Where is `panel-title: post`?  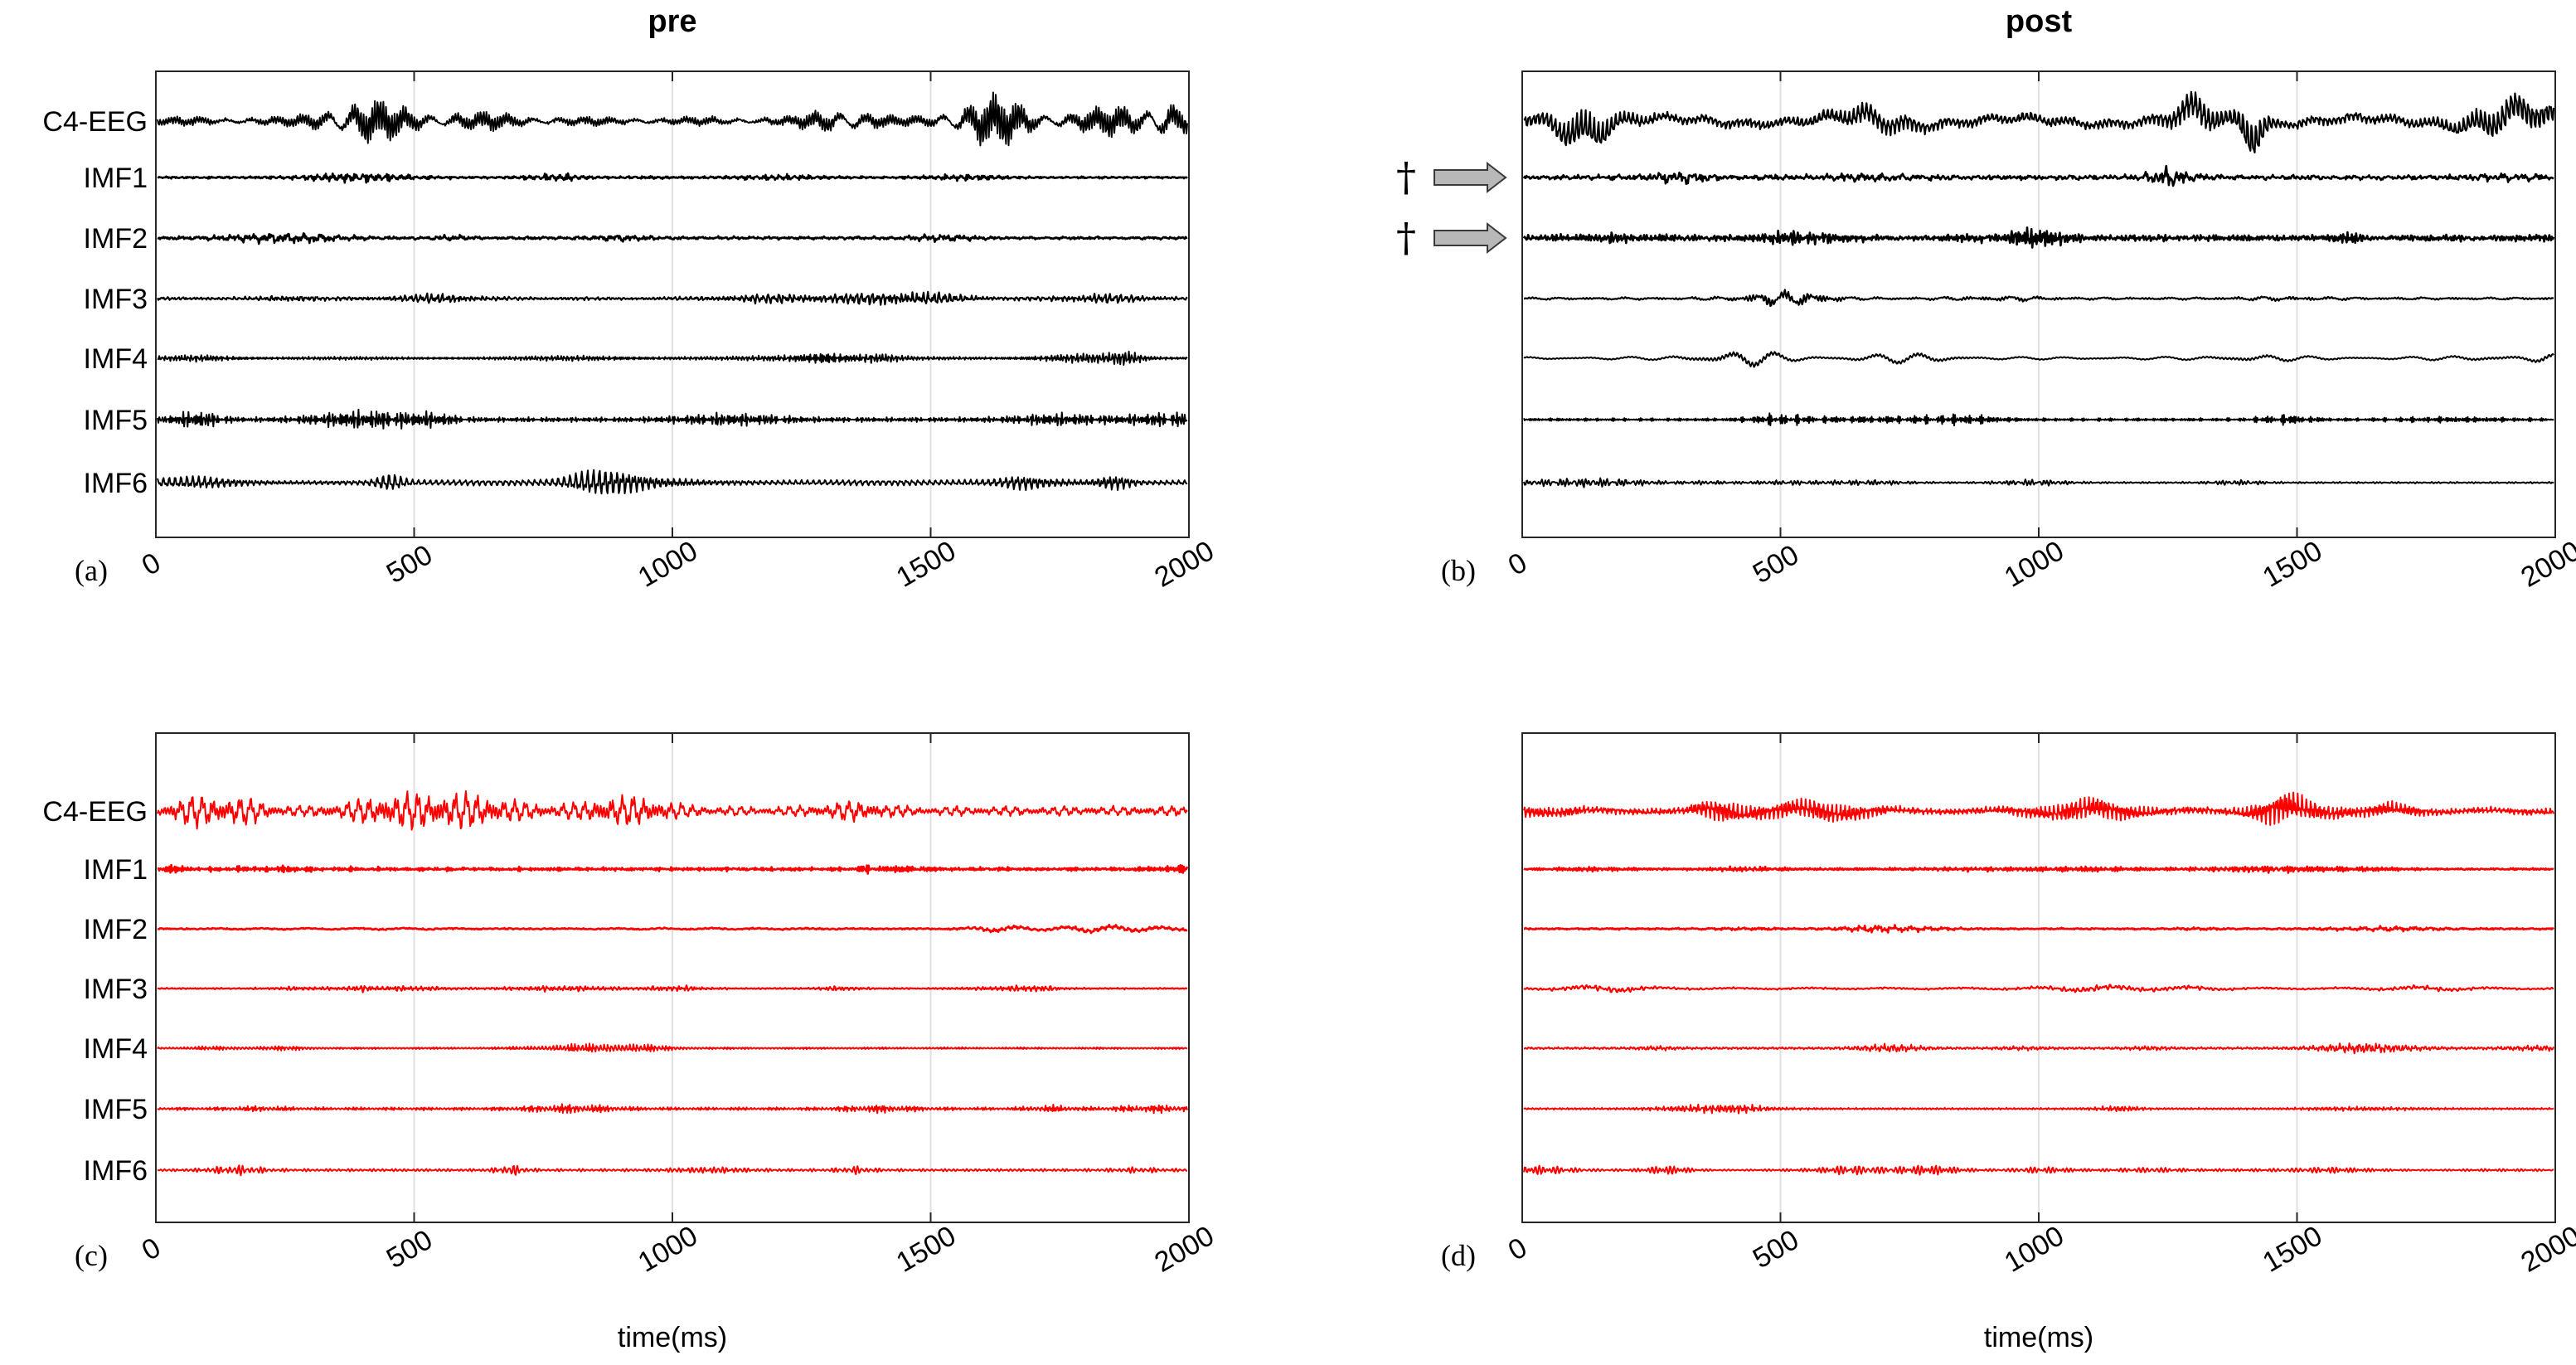
panel-title: post is located at coordinates (2039, 21).